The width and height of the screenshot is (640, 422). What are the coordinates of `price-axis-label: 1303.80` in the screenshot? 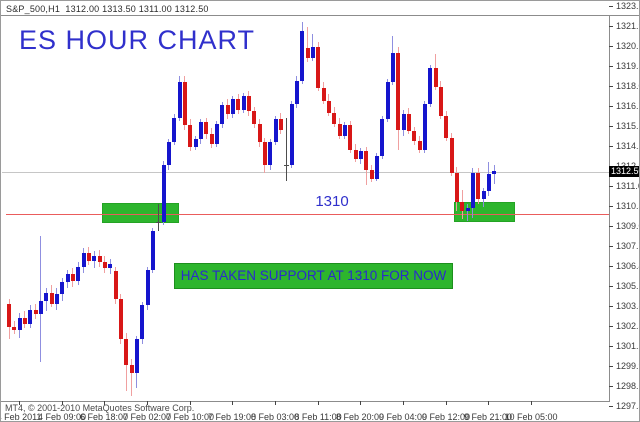 It's located at (627, 306).